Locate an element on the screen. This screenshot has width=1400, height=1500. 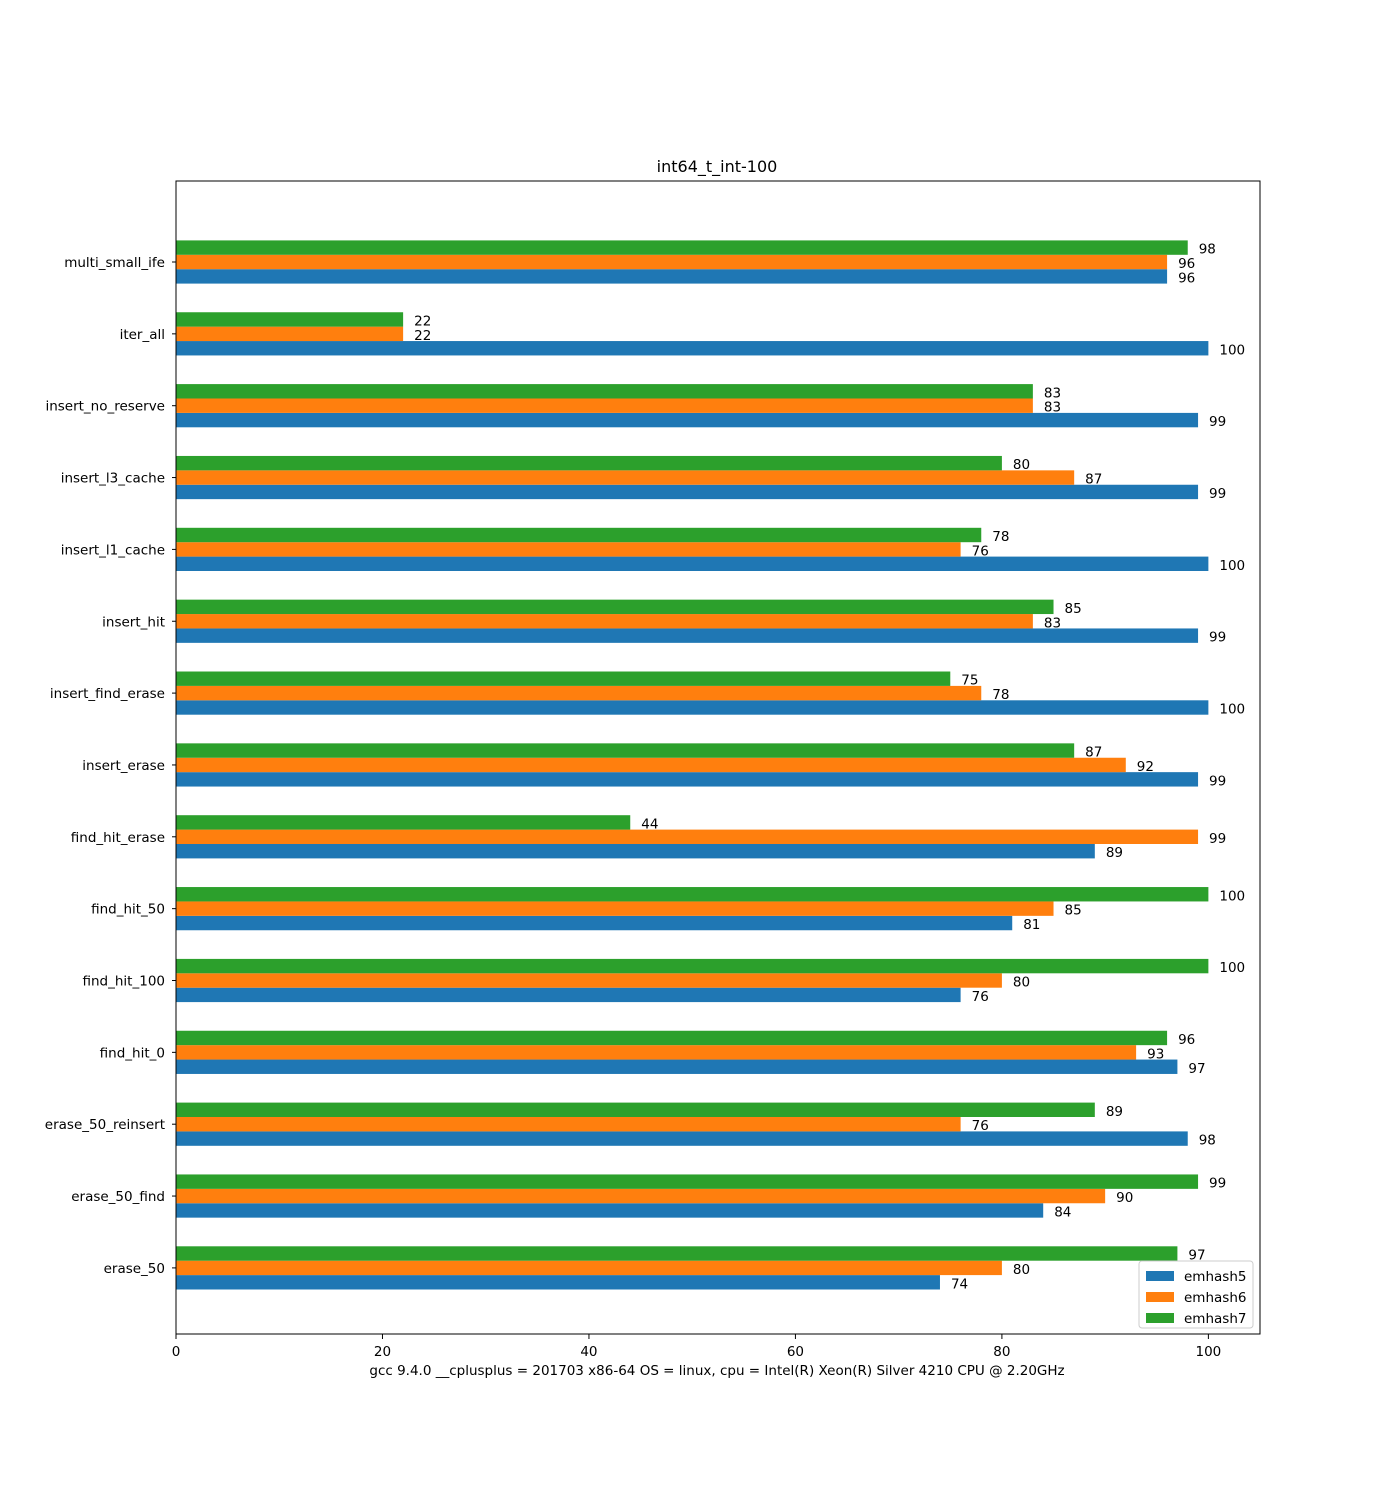
bar-value-label: 89 is located at coordinates (1114, 853).